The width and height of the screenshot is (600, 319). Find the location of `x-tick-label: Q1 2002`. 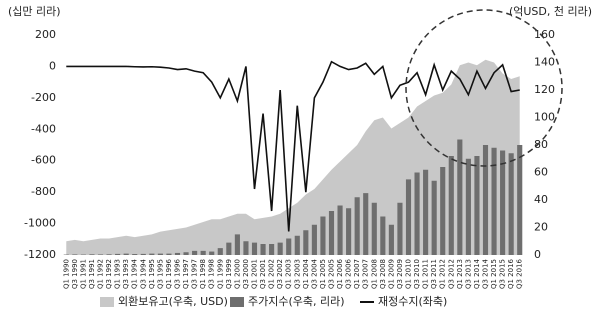

x-tick-label: Q1 2002 is located at coordinates (272, 274).